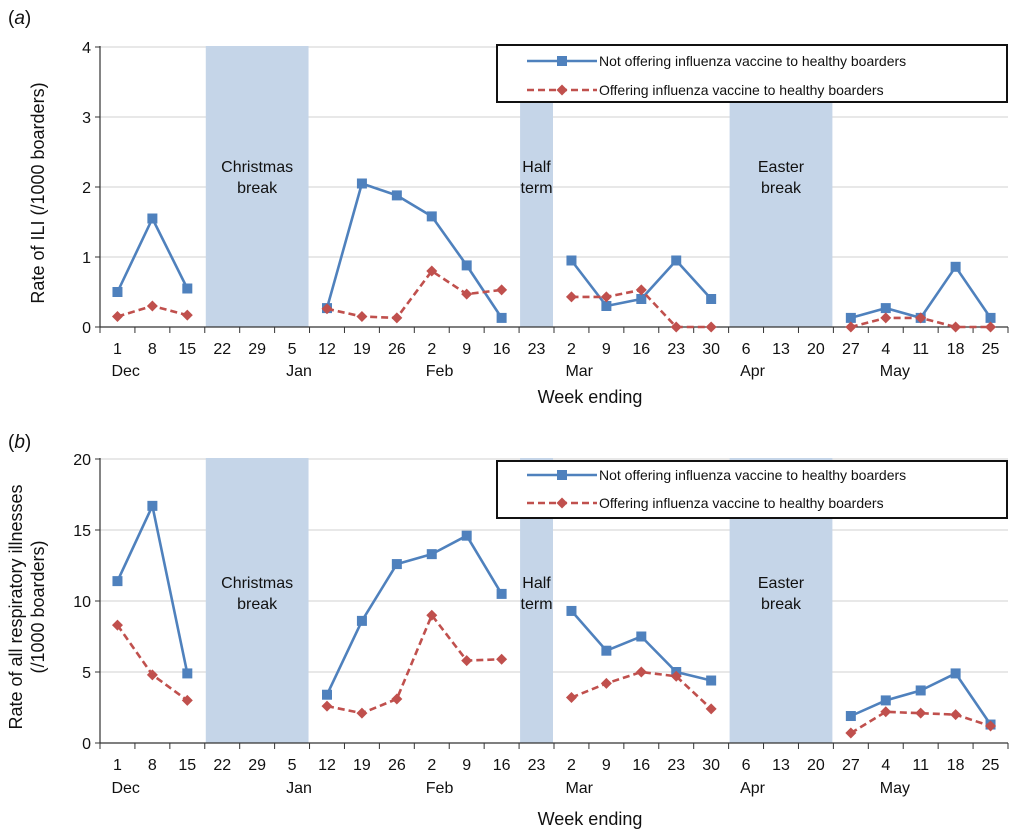 The height and width of the screenshot is (837, 1018). I want to click on month-label: Apr, so click(753, 788).